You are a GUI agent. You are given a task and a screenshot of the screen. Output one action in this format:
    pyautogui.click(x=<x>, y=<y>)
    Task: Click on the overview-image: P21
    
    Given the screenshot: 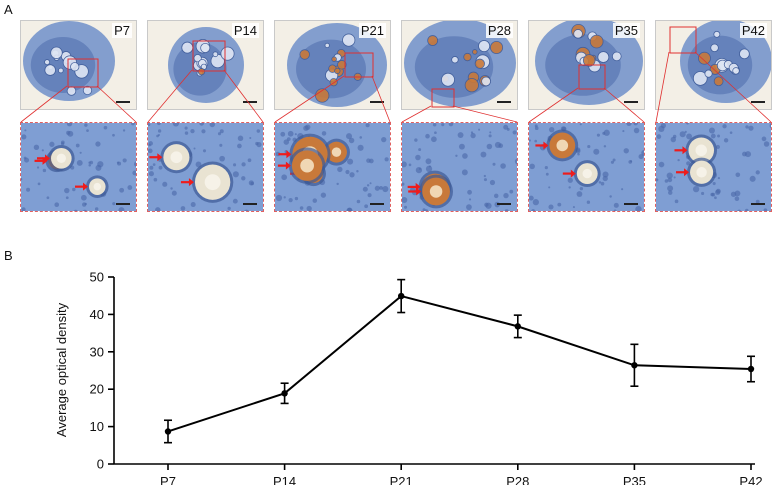 What is the action you would take?
    pyautogui.click(x=332, y=65)
    